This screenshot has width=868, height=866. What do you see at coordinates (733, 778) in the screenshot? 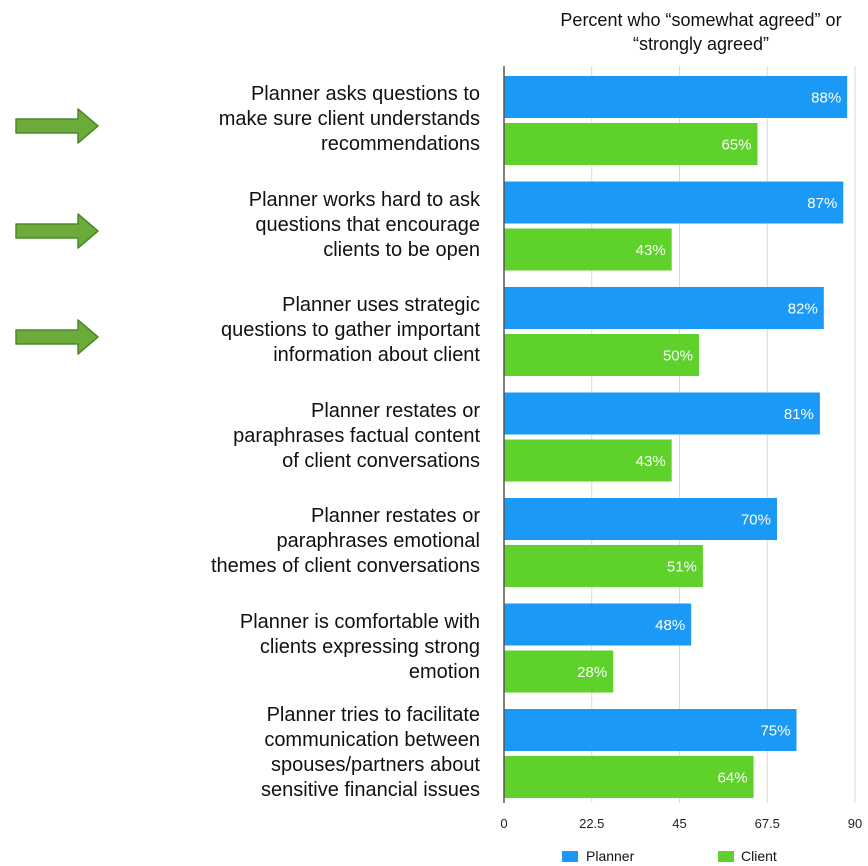
I see `client-data-label: 64%` at bounding box center [733, 778].